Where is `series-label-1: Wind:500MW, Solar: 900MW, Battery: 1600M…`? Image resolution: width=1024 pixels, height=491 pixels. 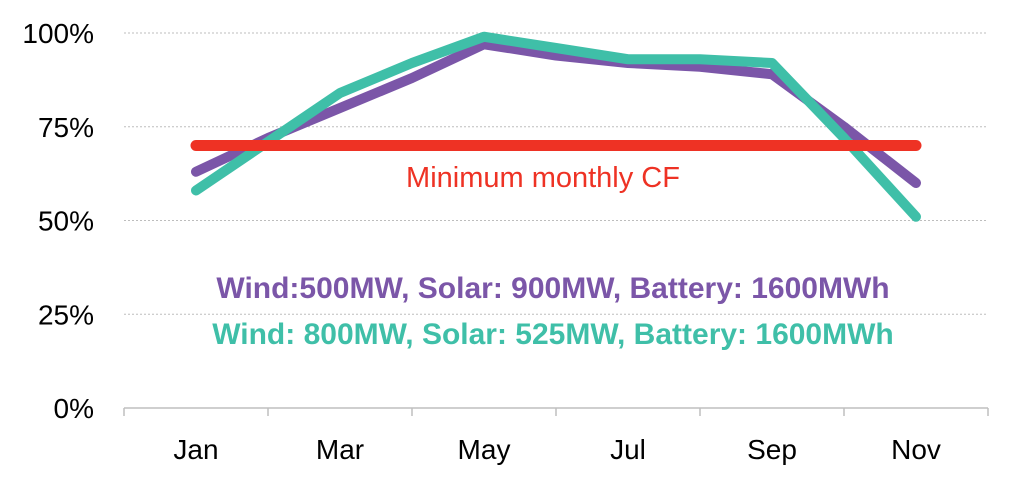
series-label-1: Wind:500MW, Solar: 900MW, Battery: 1600M… is located at coordinates (552, 288).